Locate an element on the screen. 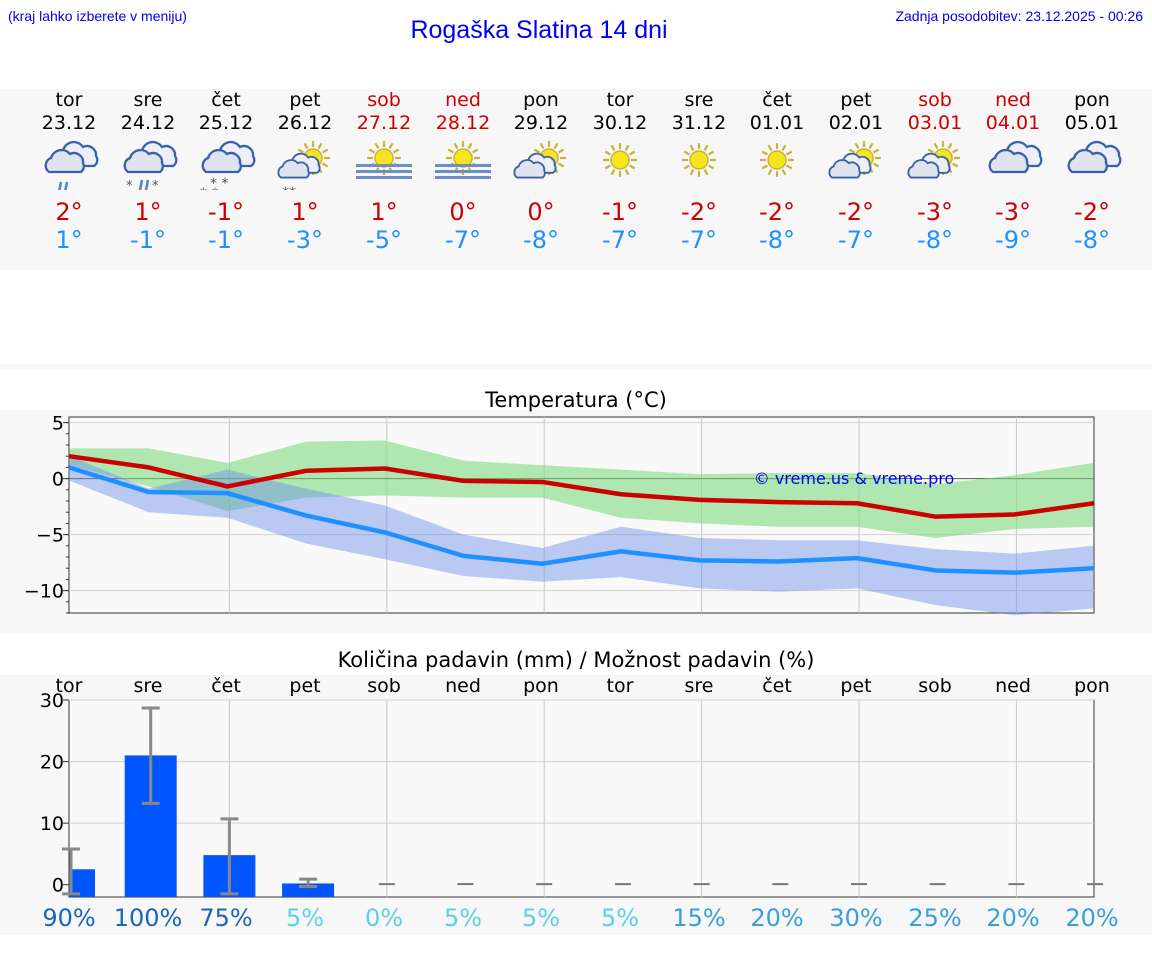 Image resolution: width=1152 pixels, height=975 pixels. y-tick-label: 30 is located at coordinates (52, 701).